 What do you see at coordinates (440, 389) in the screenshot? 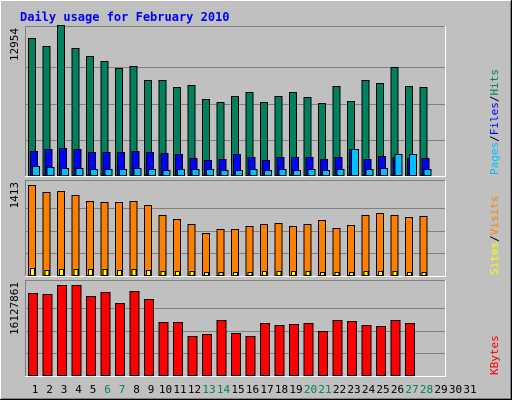
I see `x-tick-label: 29` at bounding box center [440, 389].